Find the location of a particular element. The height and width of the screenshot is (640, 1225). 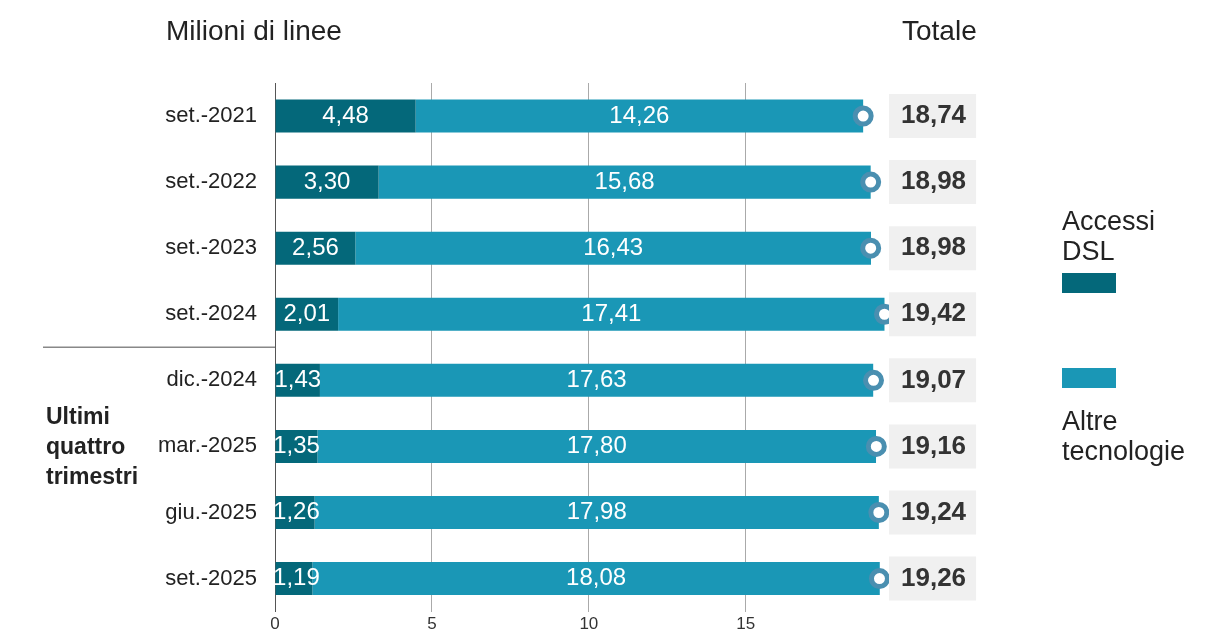

x-tick-label: 0 is located at coordinates (275, 624).